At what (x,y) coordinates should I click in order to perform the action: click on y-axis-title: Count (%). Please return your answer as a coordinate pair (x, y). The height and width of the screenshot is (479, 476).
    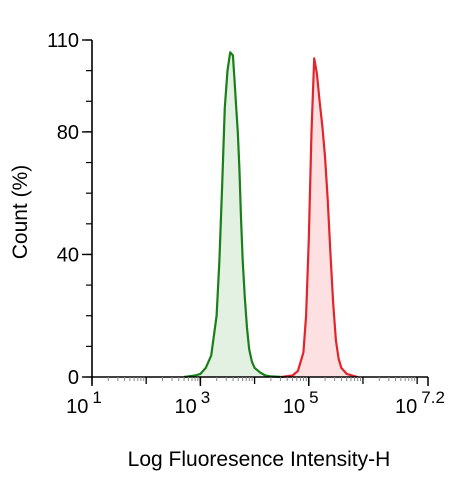
    Looking at the image, I should click on (20, 212).